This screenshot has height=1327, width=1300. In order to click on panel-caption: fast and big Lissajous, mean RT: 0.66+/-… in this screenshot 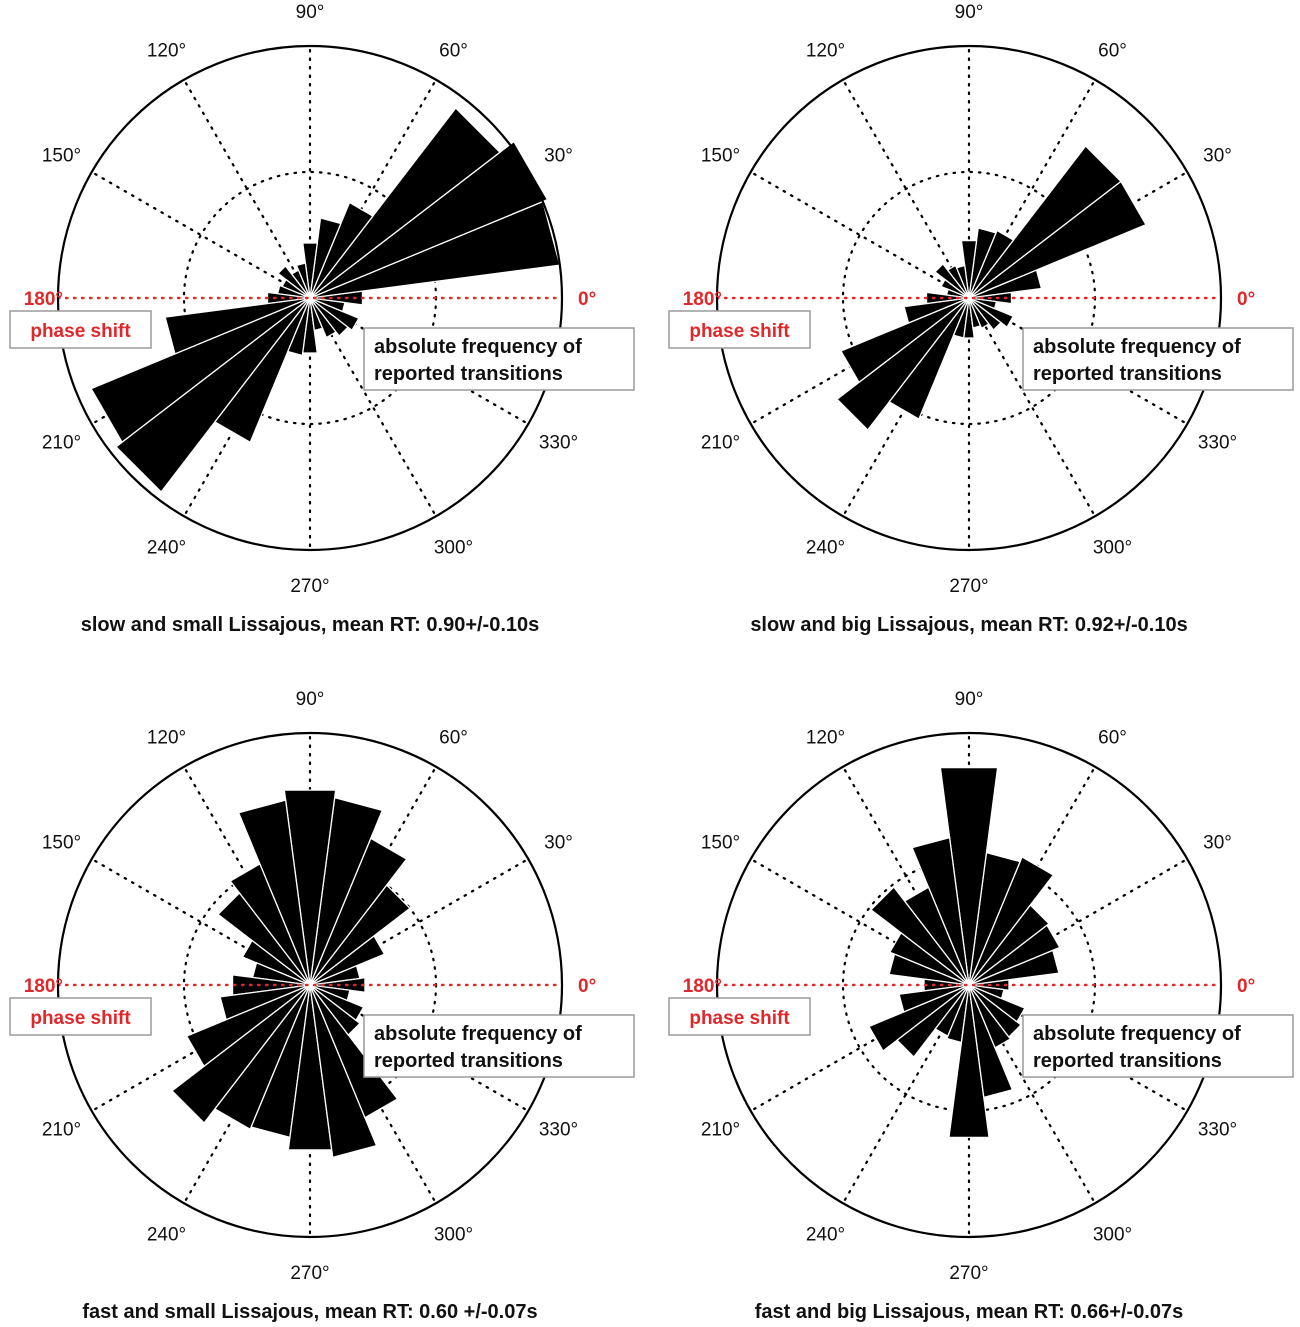, I will do `click(969, 1312)`.